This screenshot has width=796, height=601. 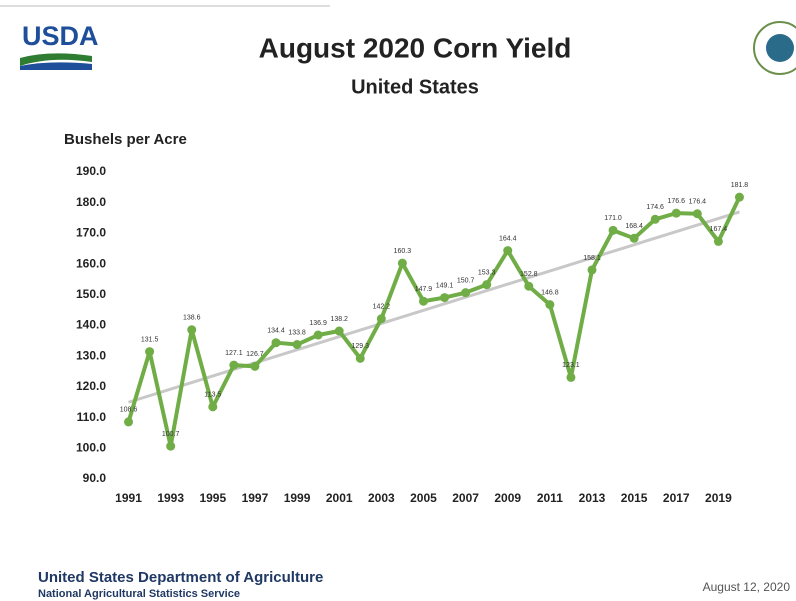 I want to click on data-label: 181.8, so click(x=740, y=185).